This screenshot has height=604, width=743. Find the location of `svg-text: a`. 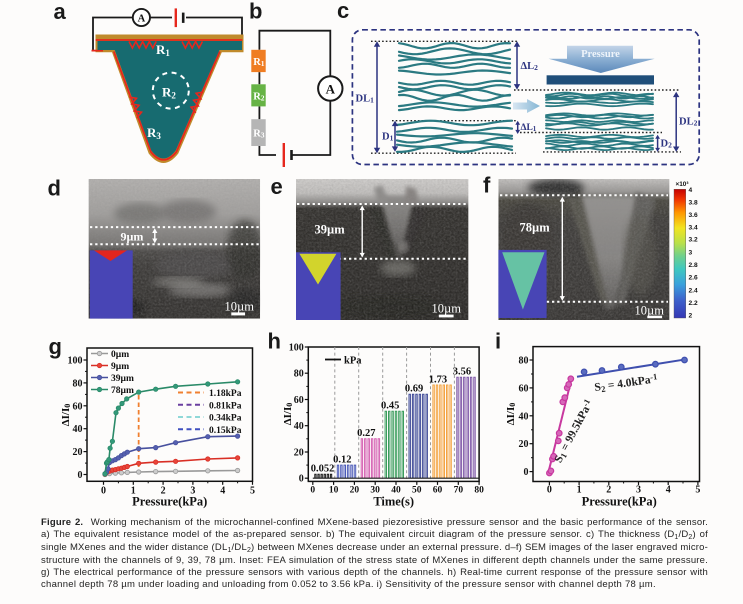

svg-text: a is located at coordinates (60, 12).